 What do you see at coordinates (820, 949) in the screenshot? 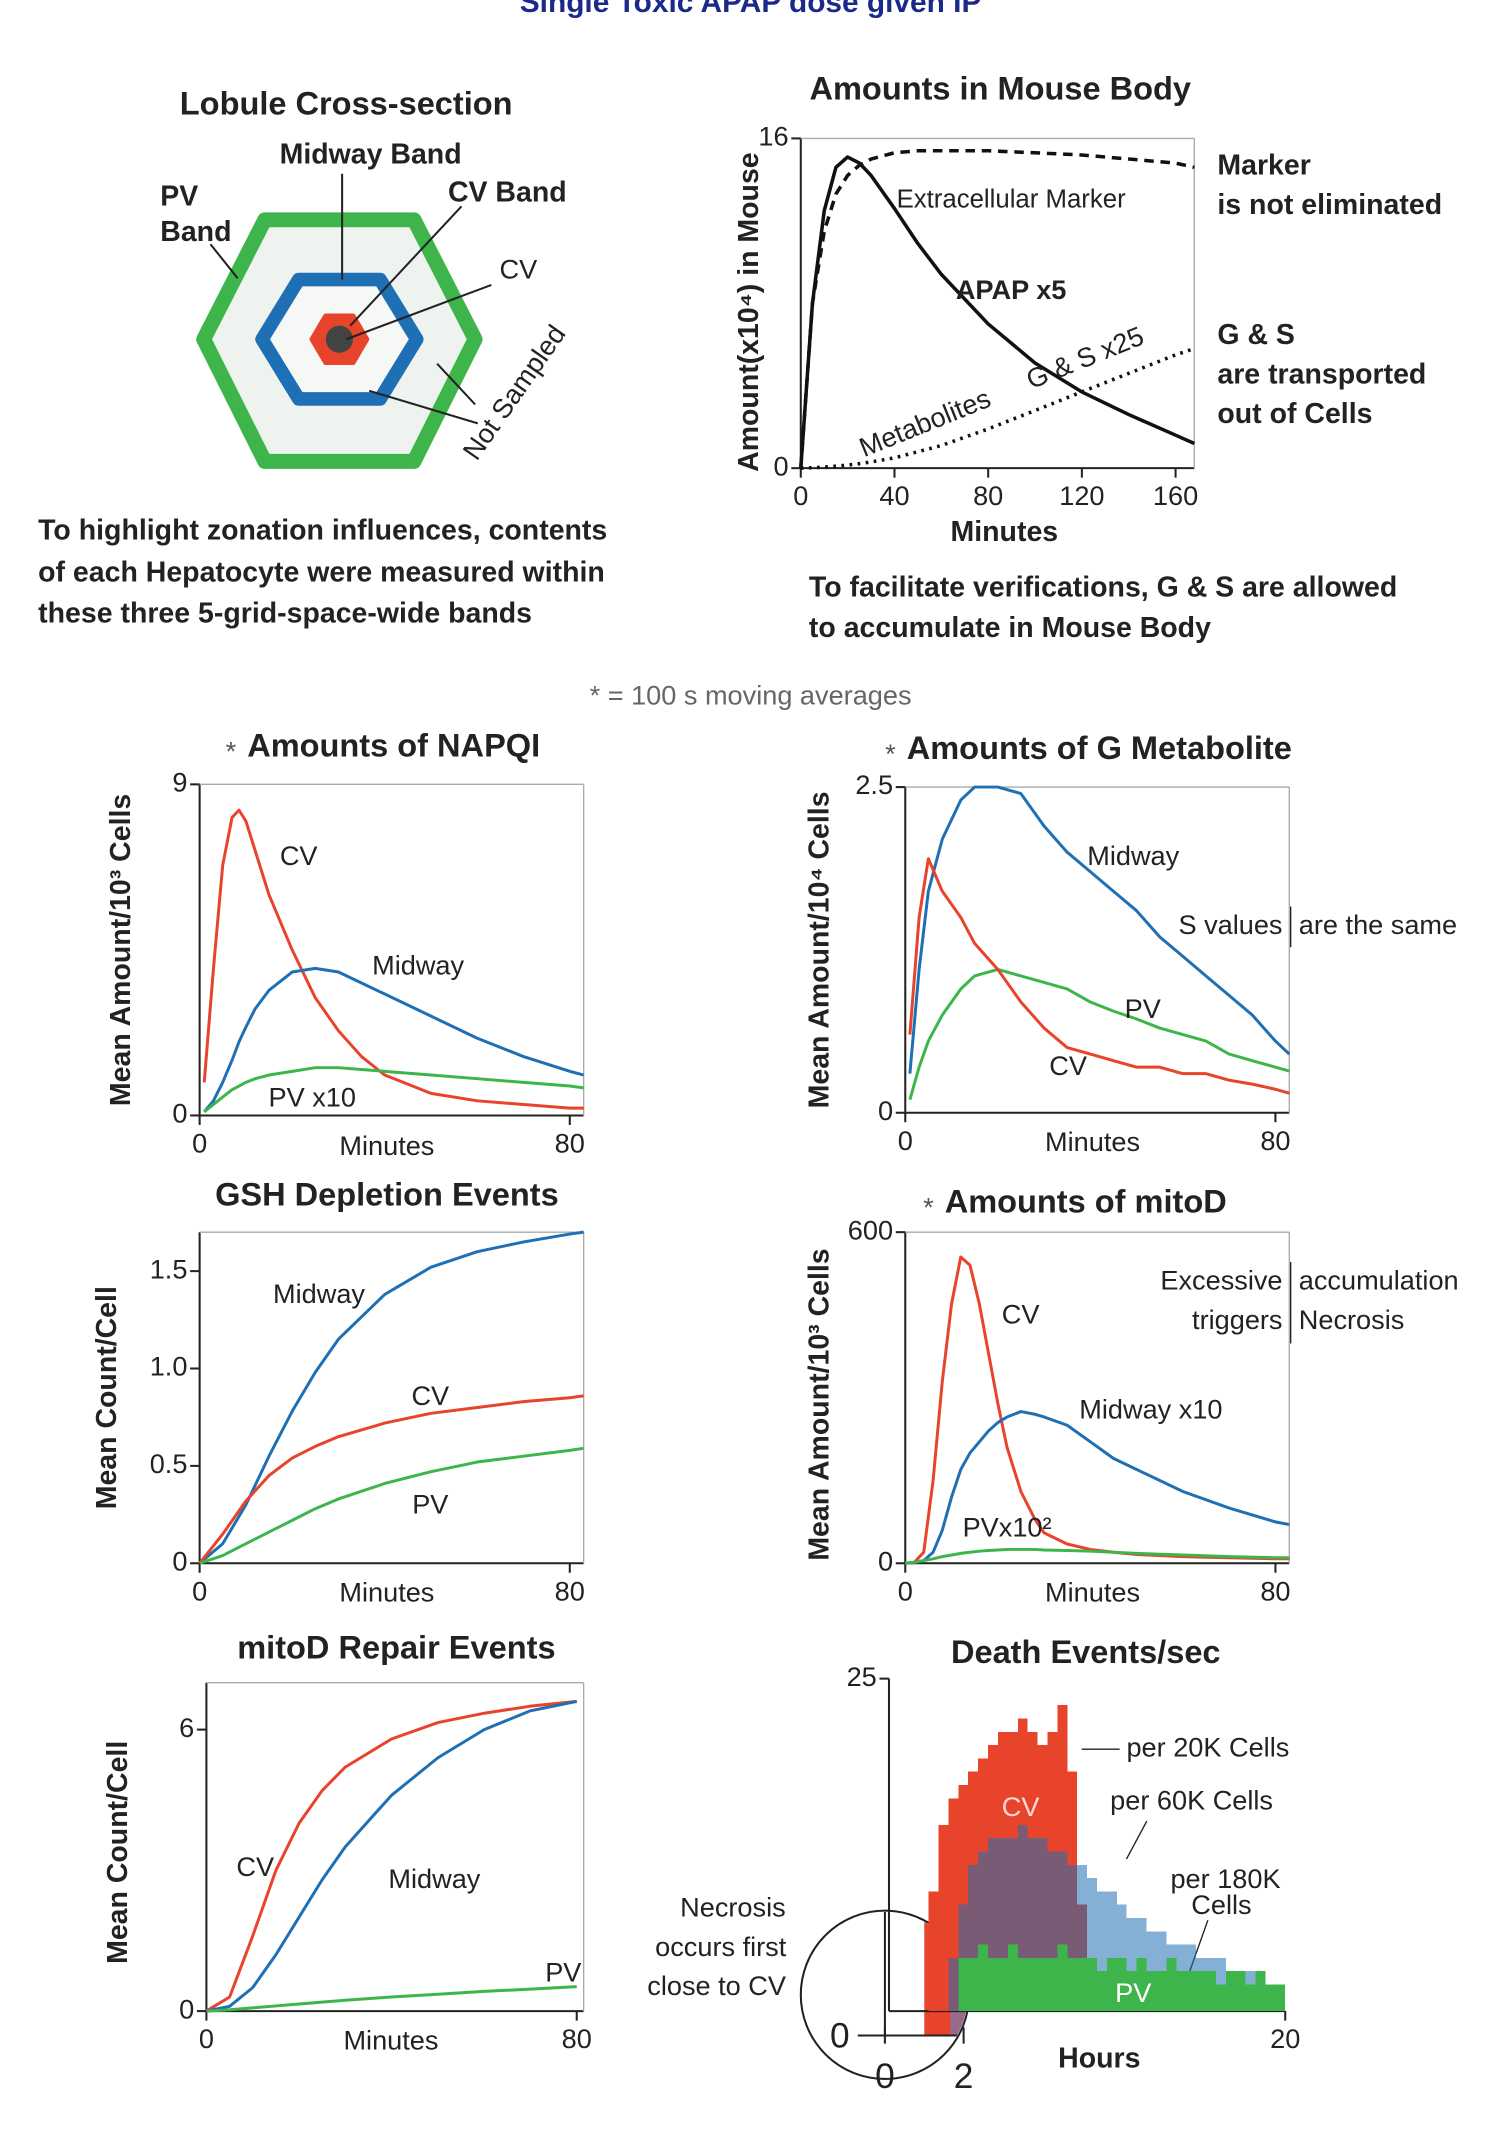
I see `y-axis-label: Mean Amount/10⁴ Cells` at bounding box center [820, 949].